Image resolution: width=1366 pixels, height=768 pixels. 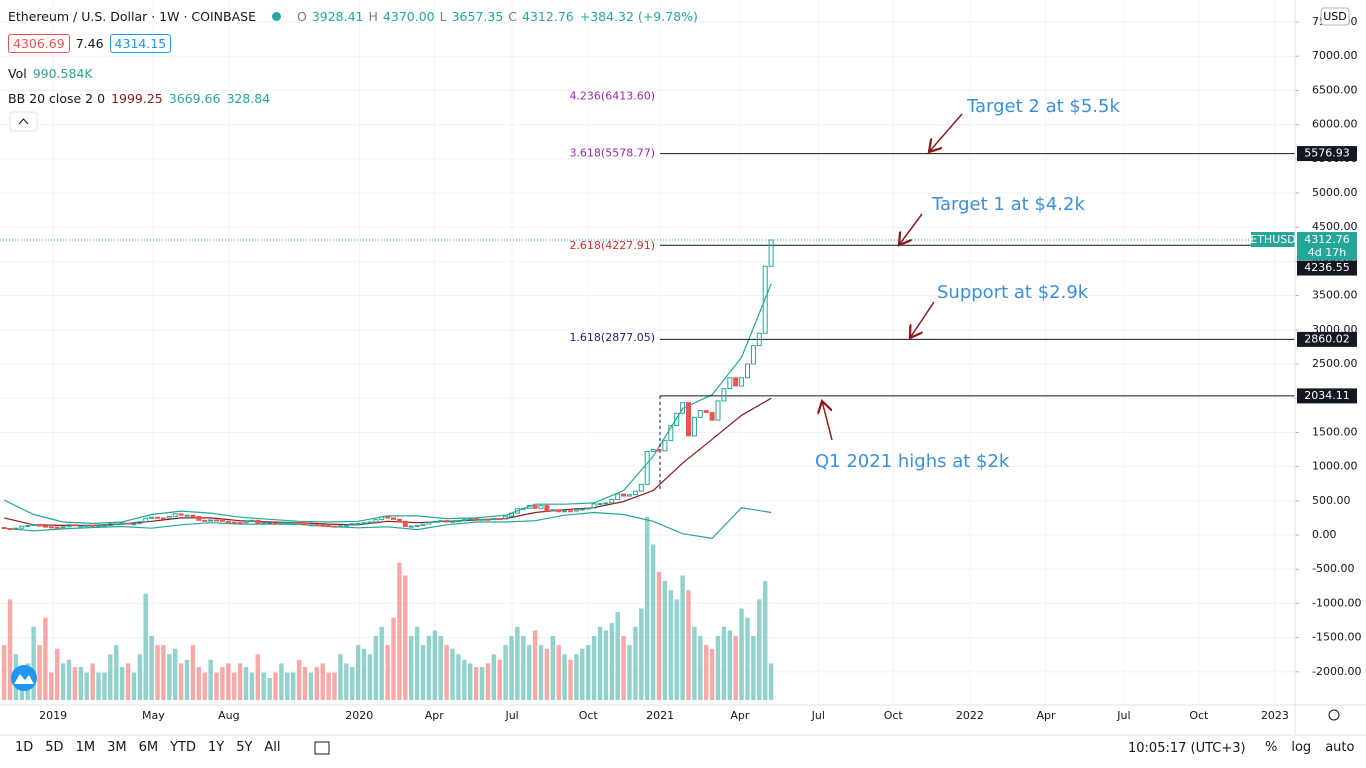 What do you see at coordinates (1335, 192) in the screenshot?
I see `y-tick-label: 5000.00` at bounding box center [1335, 192].